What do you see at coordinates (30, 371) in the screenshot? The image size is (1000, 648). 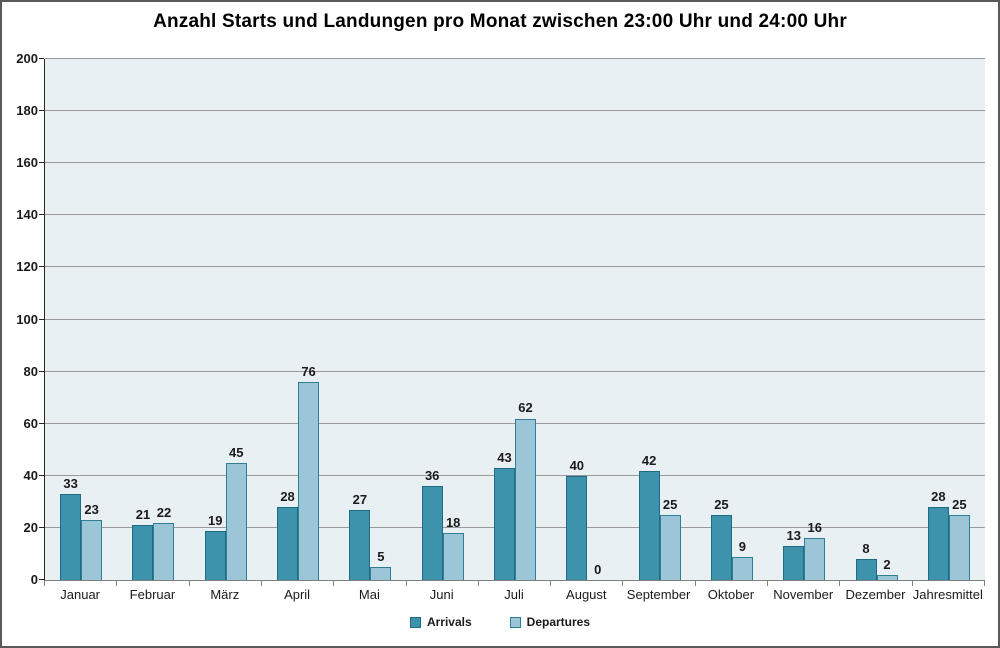 I see `y-axis-tick-label: 80` at bounding box center [30, 371].